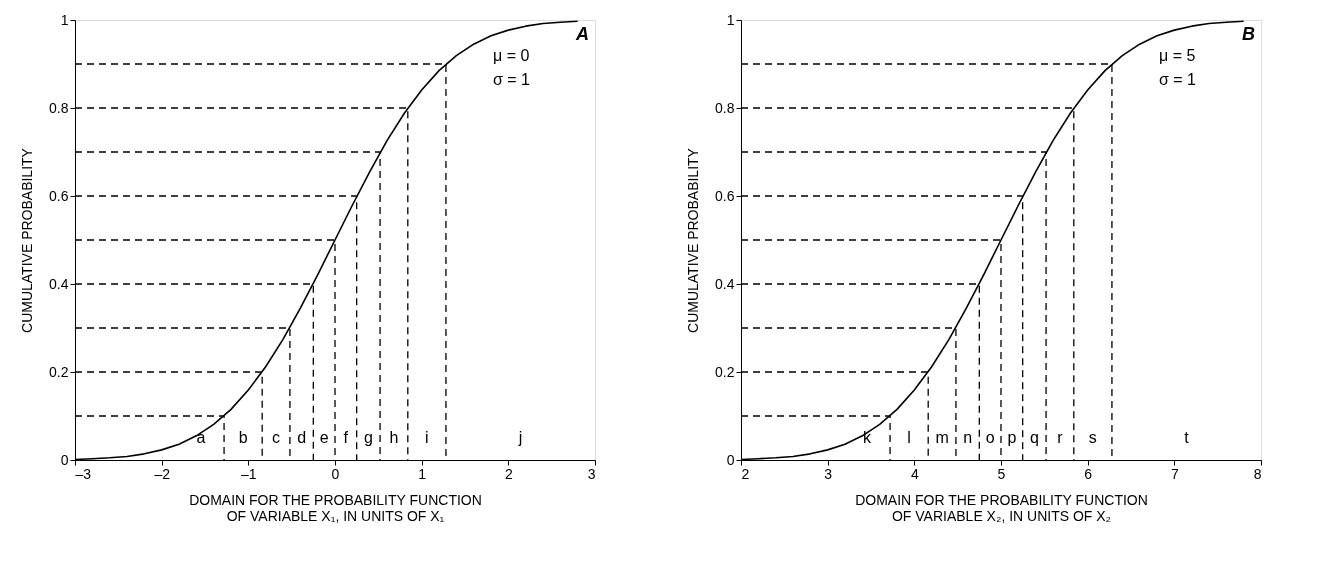  I want to click on x-axis-title: DOMAIN FOR THE PROBABILITY FUNCTION OF VARIABLE X₁, IN UNITS OF X₁, so click(335, 507).